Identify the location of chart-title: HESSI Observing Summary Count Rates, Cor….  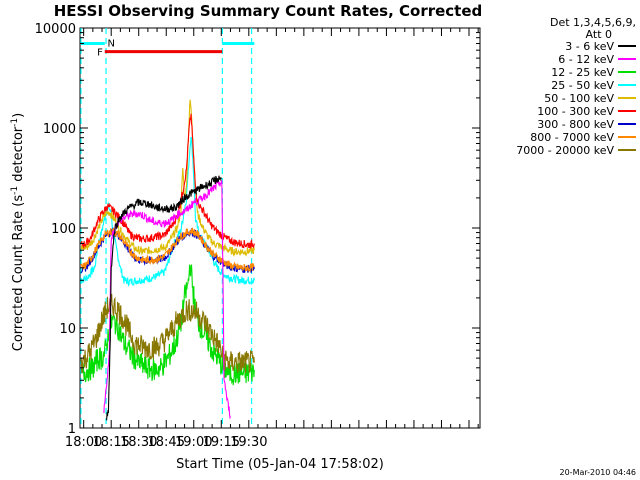
(268, 11).